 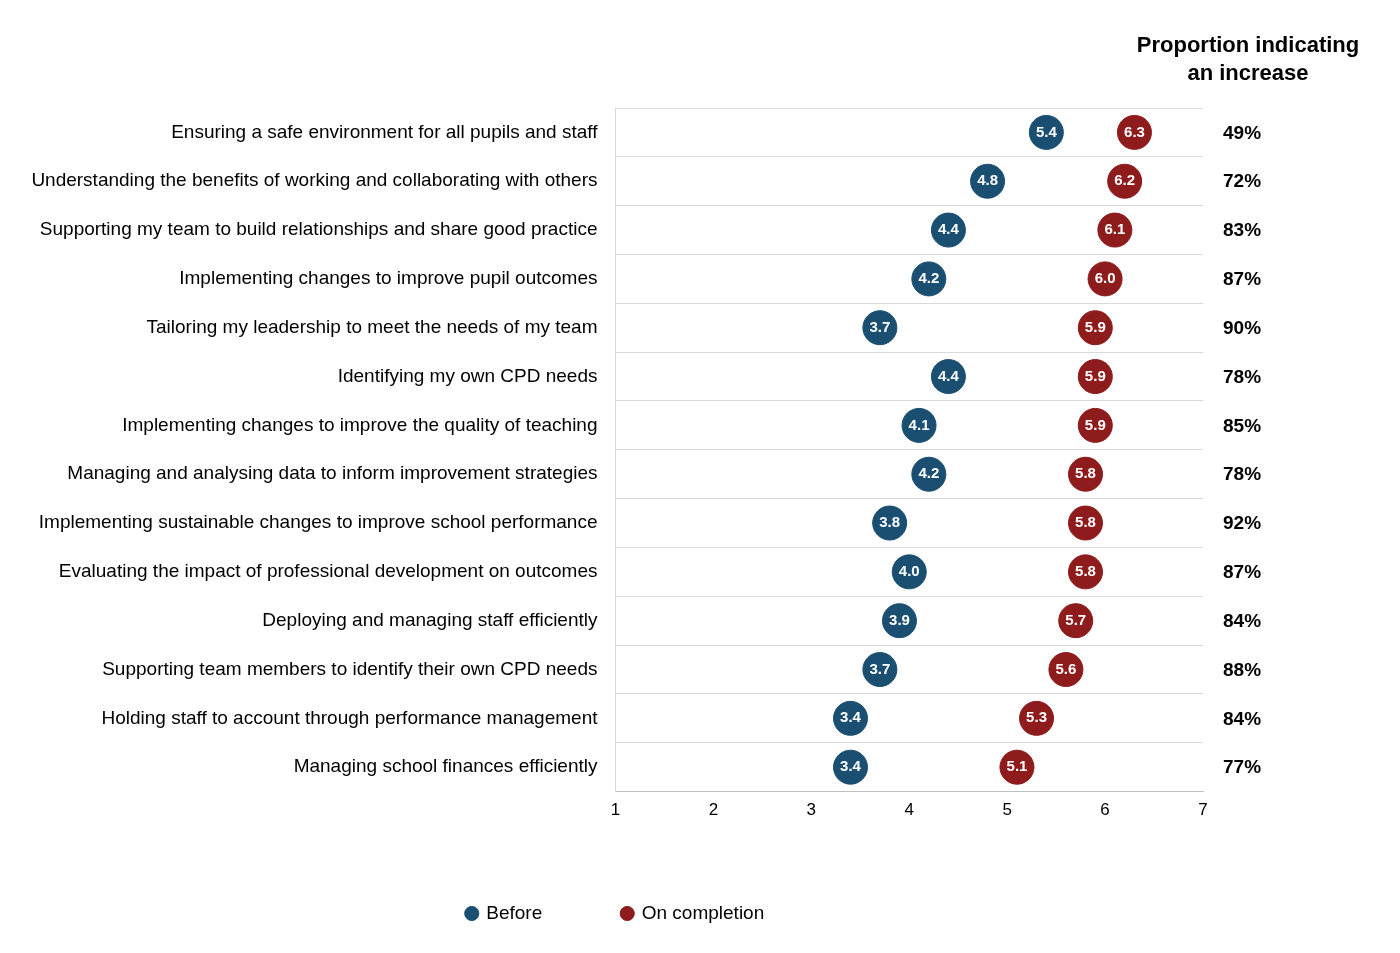 I want to click on data-label: 3.9, so click(x=899, y=619).